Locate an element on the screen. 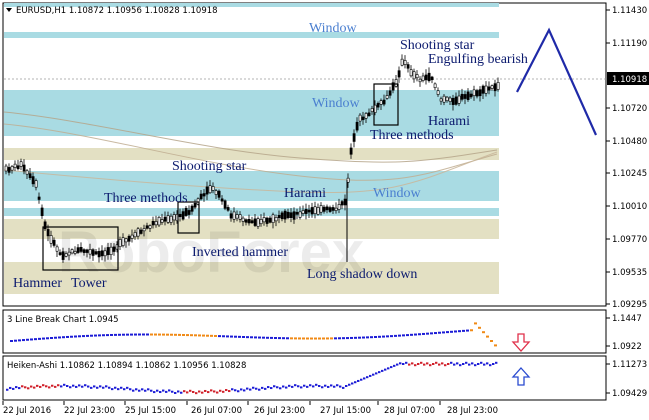  annotation-window-mid: Window is located at coordinates (336, 103).